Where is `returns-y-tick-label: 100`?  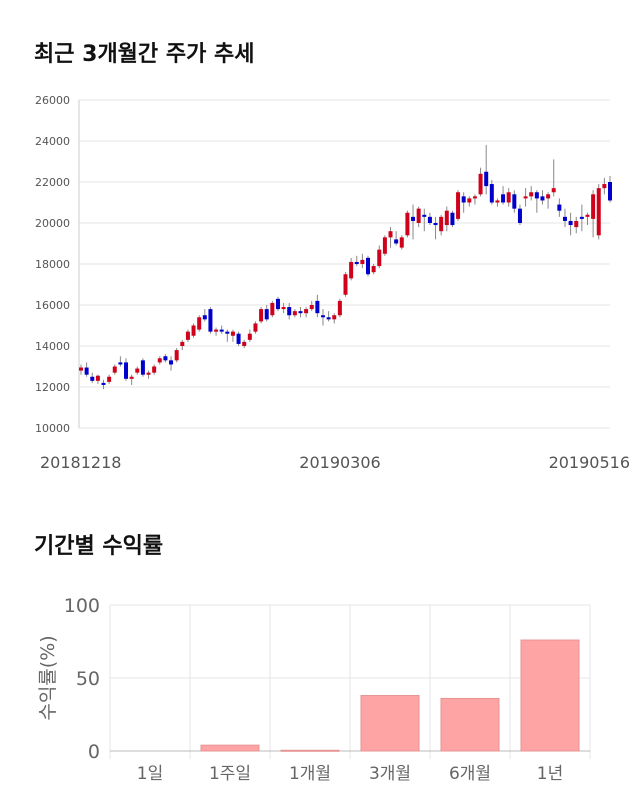 returns-y-tick-label: 100 is located at coordinates (82, 606).